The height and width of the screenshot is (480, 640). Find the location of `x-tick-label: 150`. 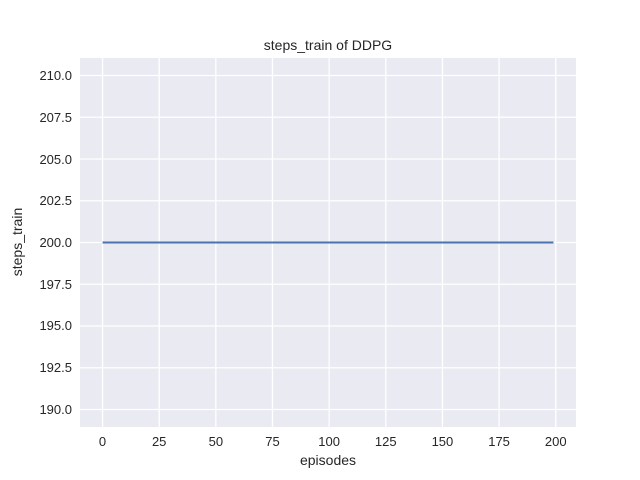

x-tick-label: 150 is located at coordinates (442, 441).